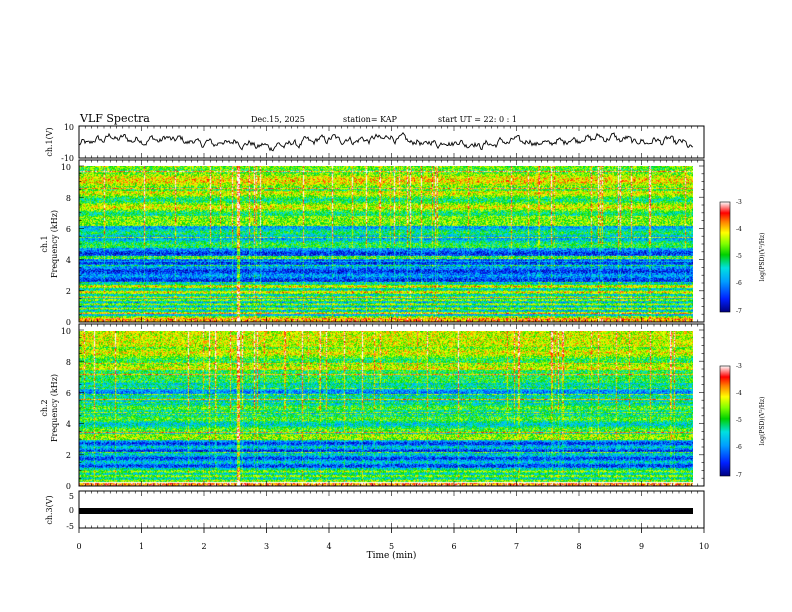 The height and width of the screenshot is (612, 792). Describe the element at coordinates (578, 546) in the screenshot. I see `xtick-8: 8` at that location.